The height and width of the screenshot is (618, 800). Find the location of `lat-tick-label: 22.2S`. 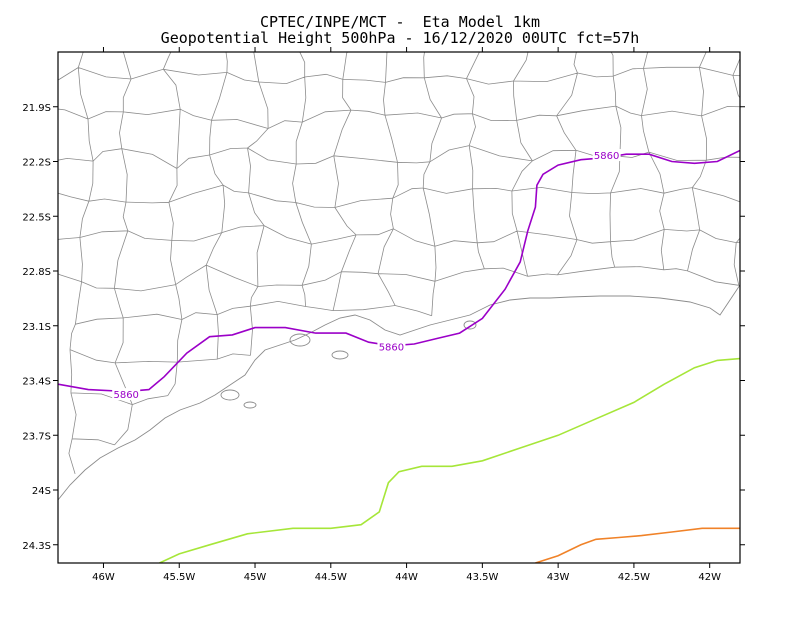

lat-tick-label: 22.2S is located at coordinates (36, 163).